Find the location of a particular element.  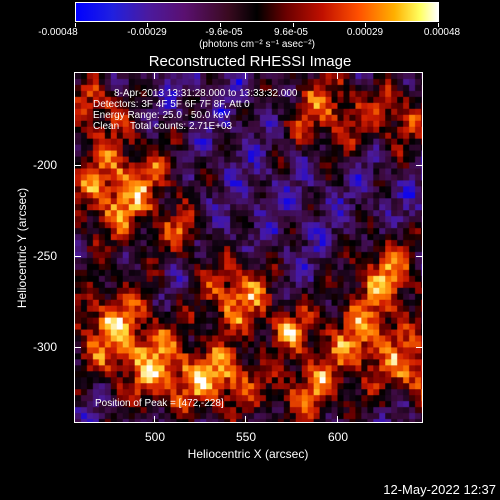

colorbar-tick-label: 0.00029 is located at coordinates (365, 32).